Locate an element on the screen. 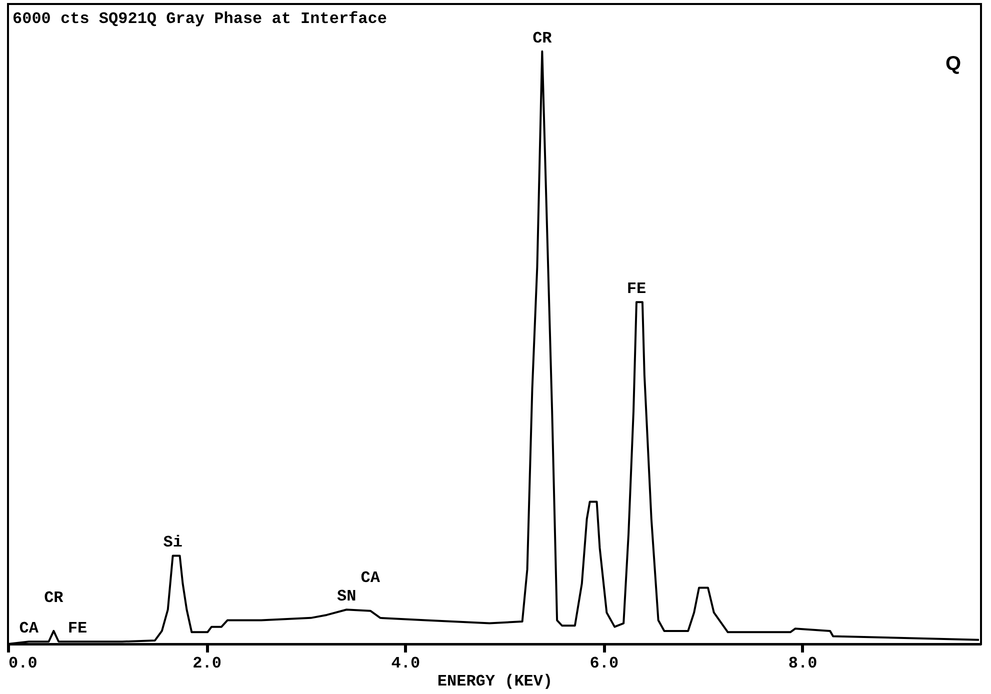  x-tick-label: 6.0 is located at coordinates (604, 663).